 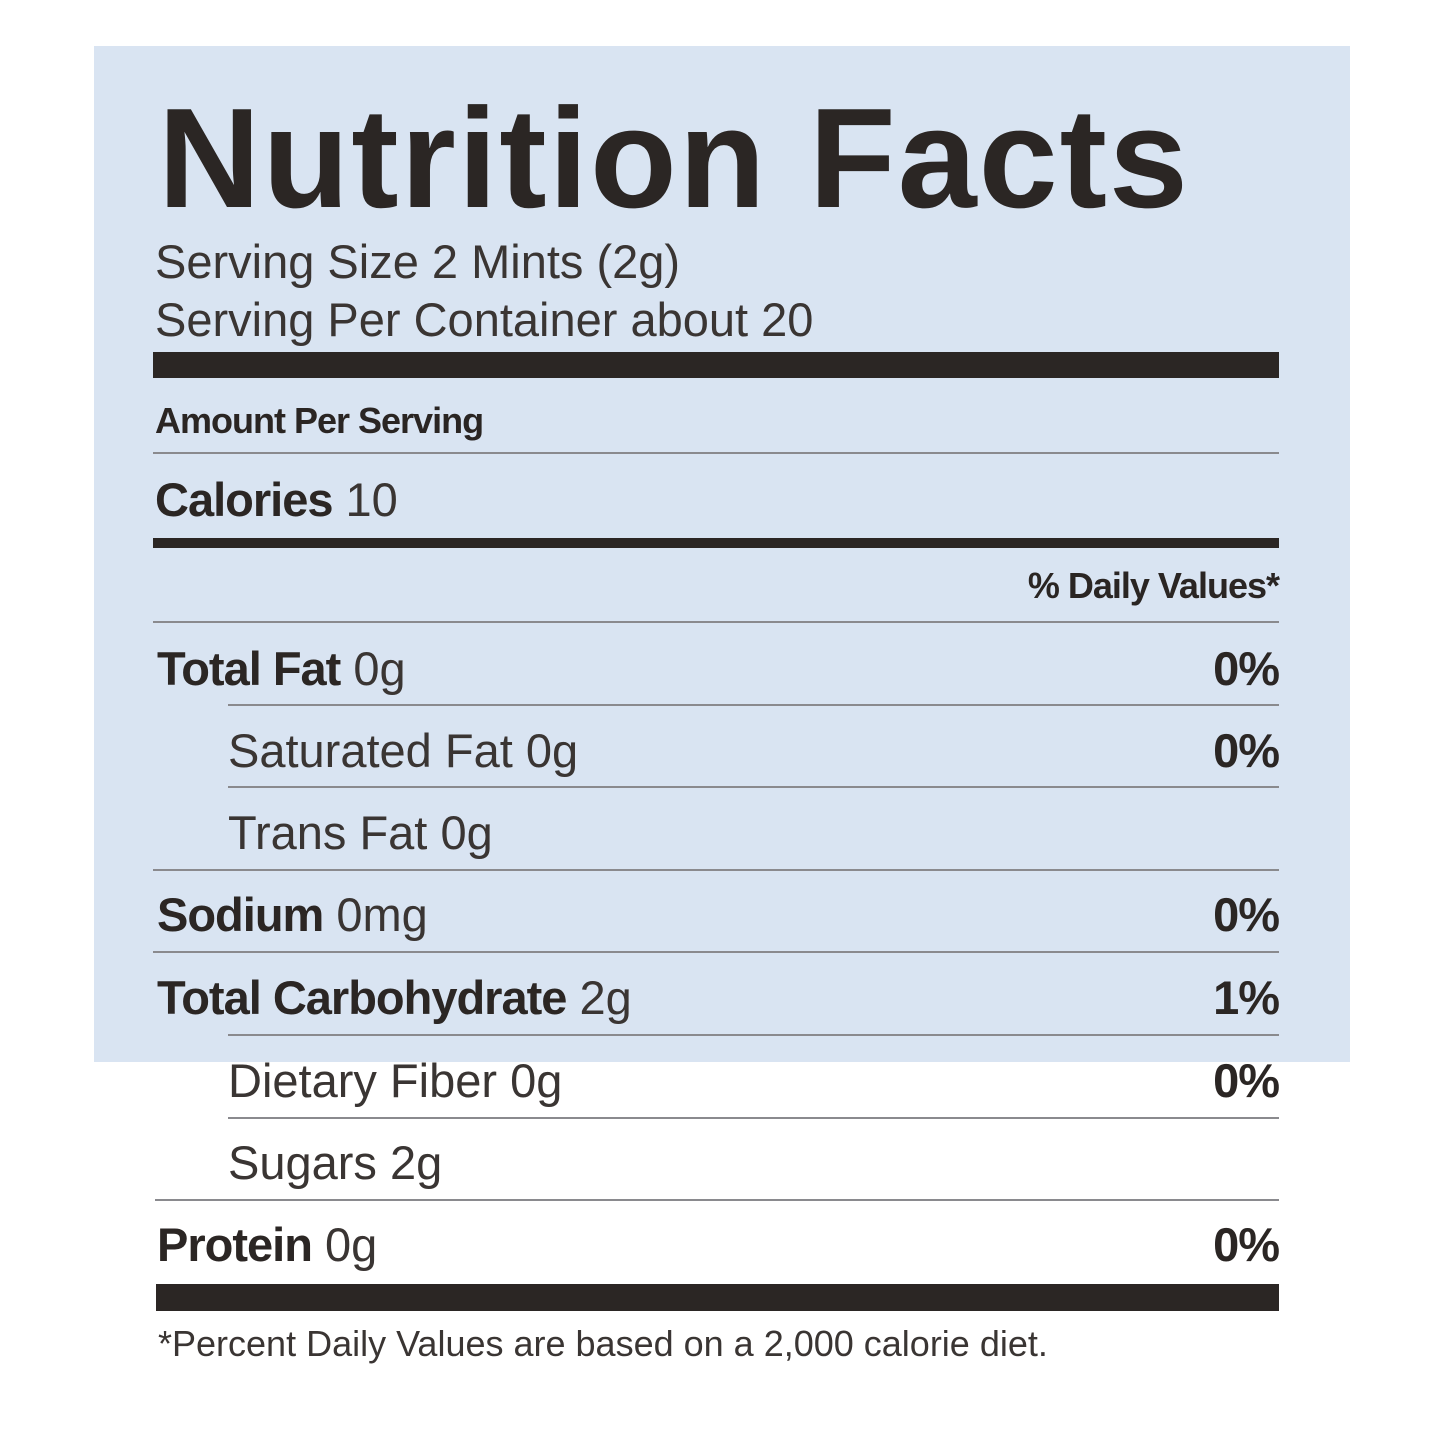 What do you see at coordinates (244, 499) in the screenshot?
I see `calories-label: Calories` at bounding box center [244, 499].